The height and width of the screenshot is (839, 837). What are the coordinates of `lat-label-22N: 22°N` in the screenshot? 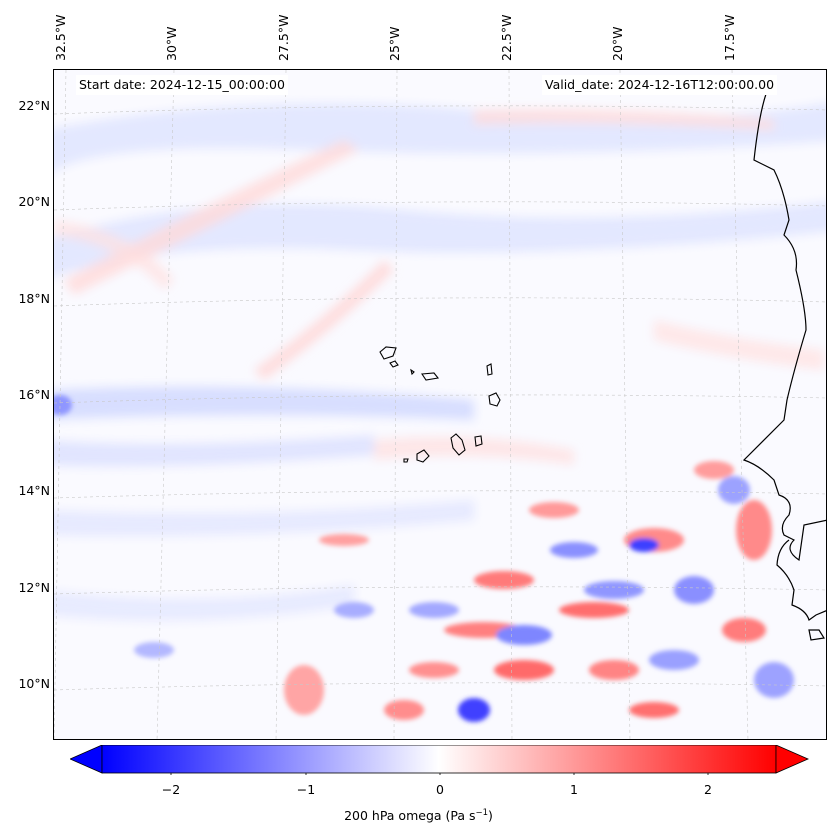 It's located at (34, 105).